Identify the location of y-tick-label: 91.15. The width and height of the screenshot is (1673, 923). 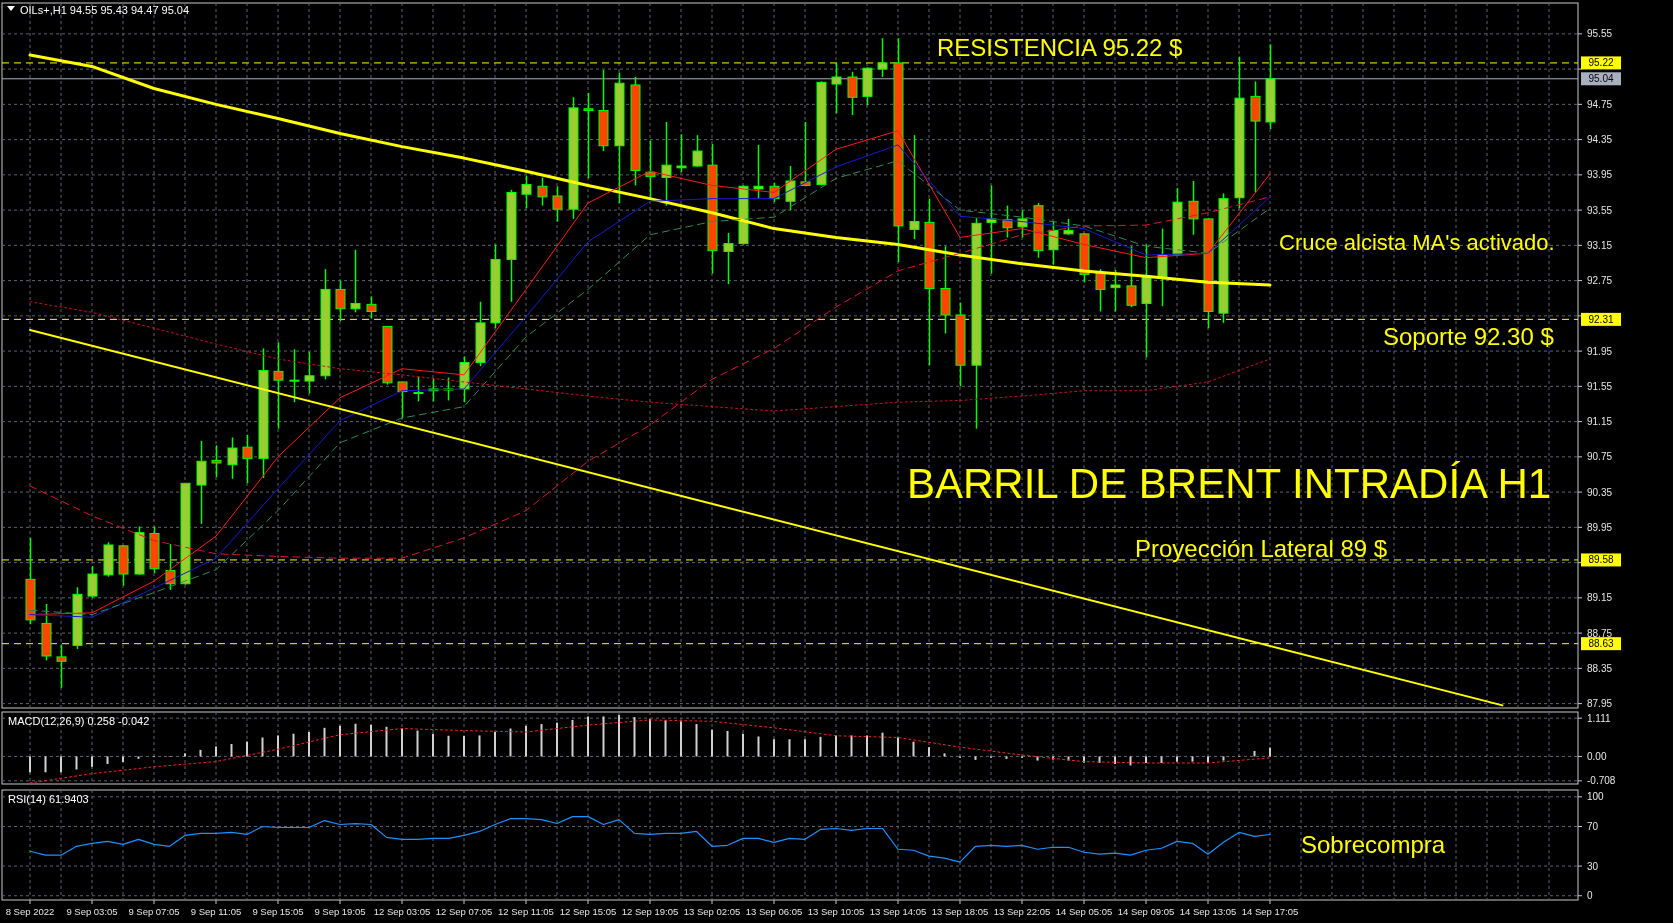
(1600, 422).